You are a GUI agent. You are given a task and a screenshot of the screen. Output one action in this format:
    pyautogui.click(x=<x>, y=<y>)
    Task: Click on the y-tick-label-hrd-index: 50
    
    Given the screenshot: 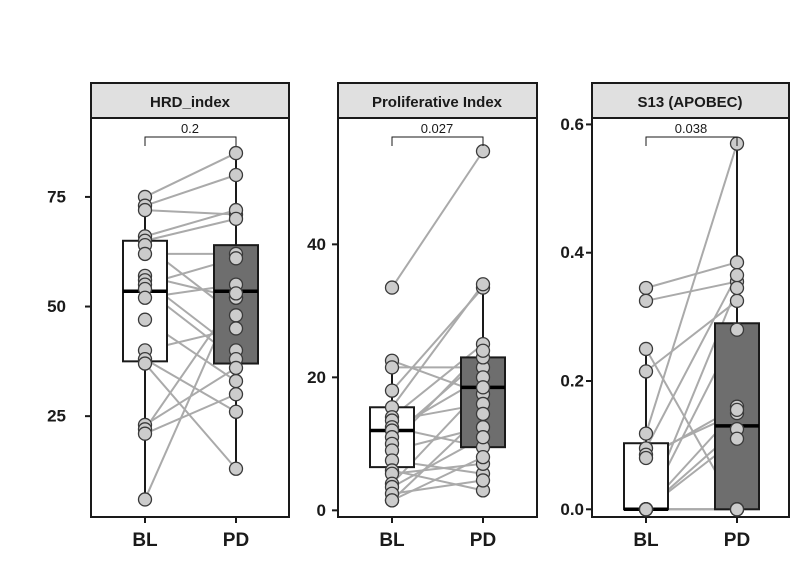 What is the action you would take?
    pyautogui.click(x=56, y=306)
    